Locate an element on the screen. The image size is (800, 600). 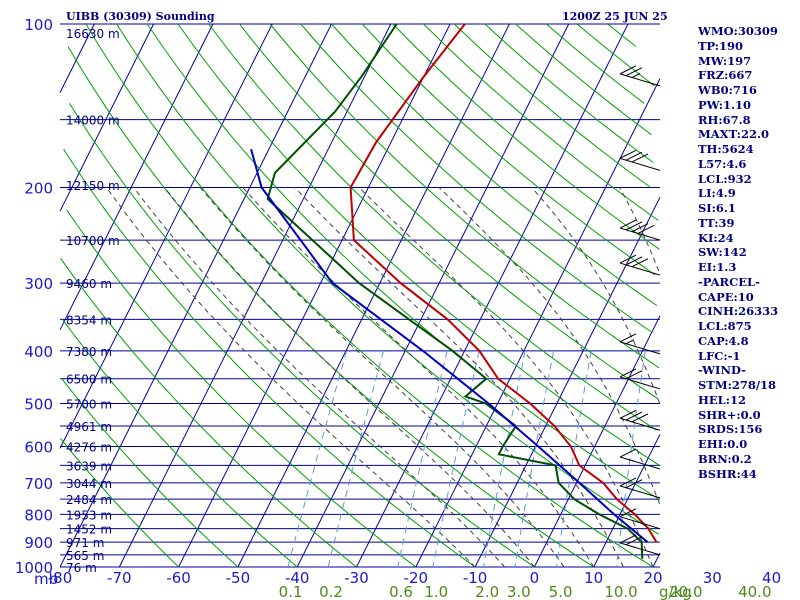
height-label: 7380 m is located at coordinates (89, 352).